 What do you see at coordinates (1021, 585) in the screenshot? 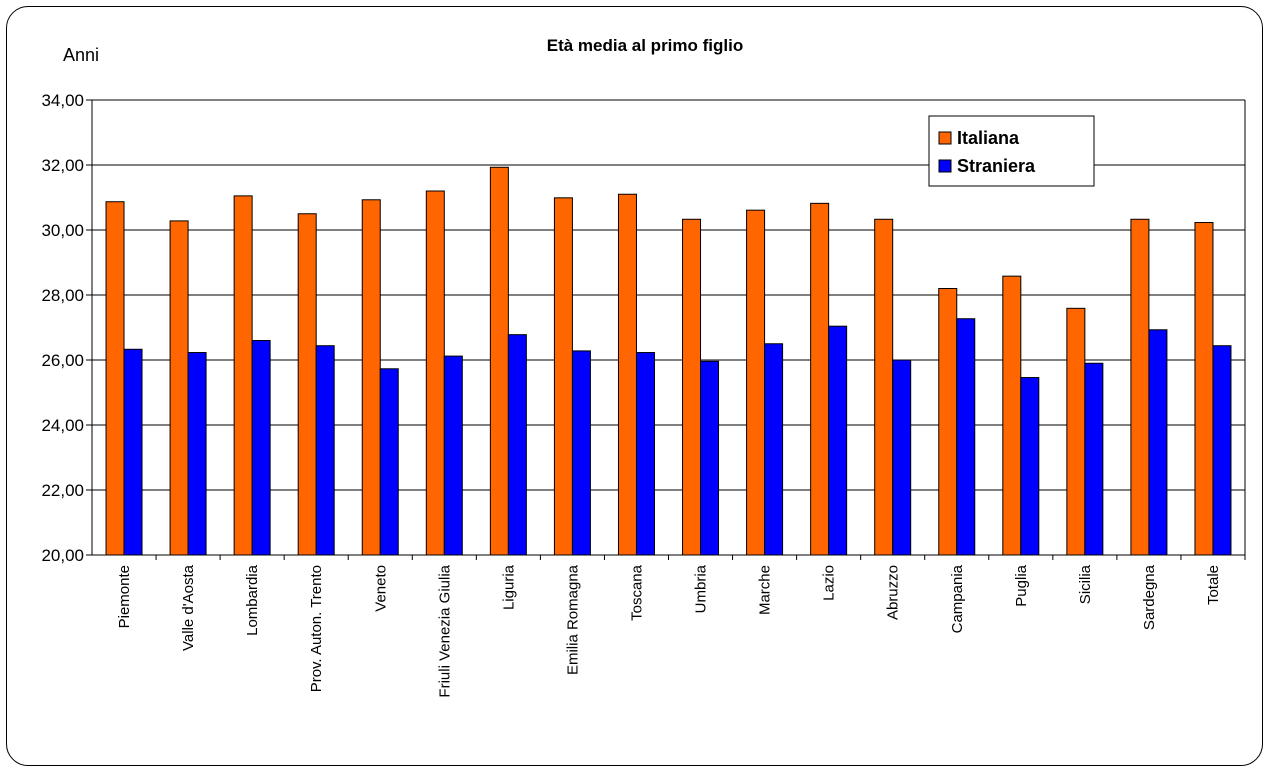
I see `x-tick-label: Puglia` at bounding box center [1021, 585].